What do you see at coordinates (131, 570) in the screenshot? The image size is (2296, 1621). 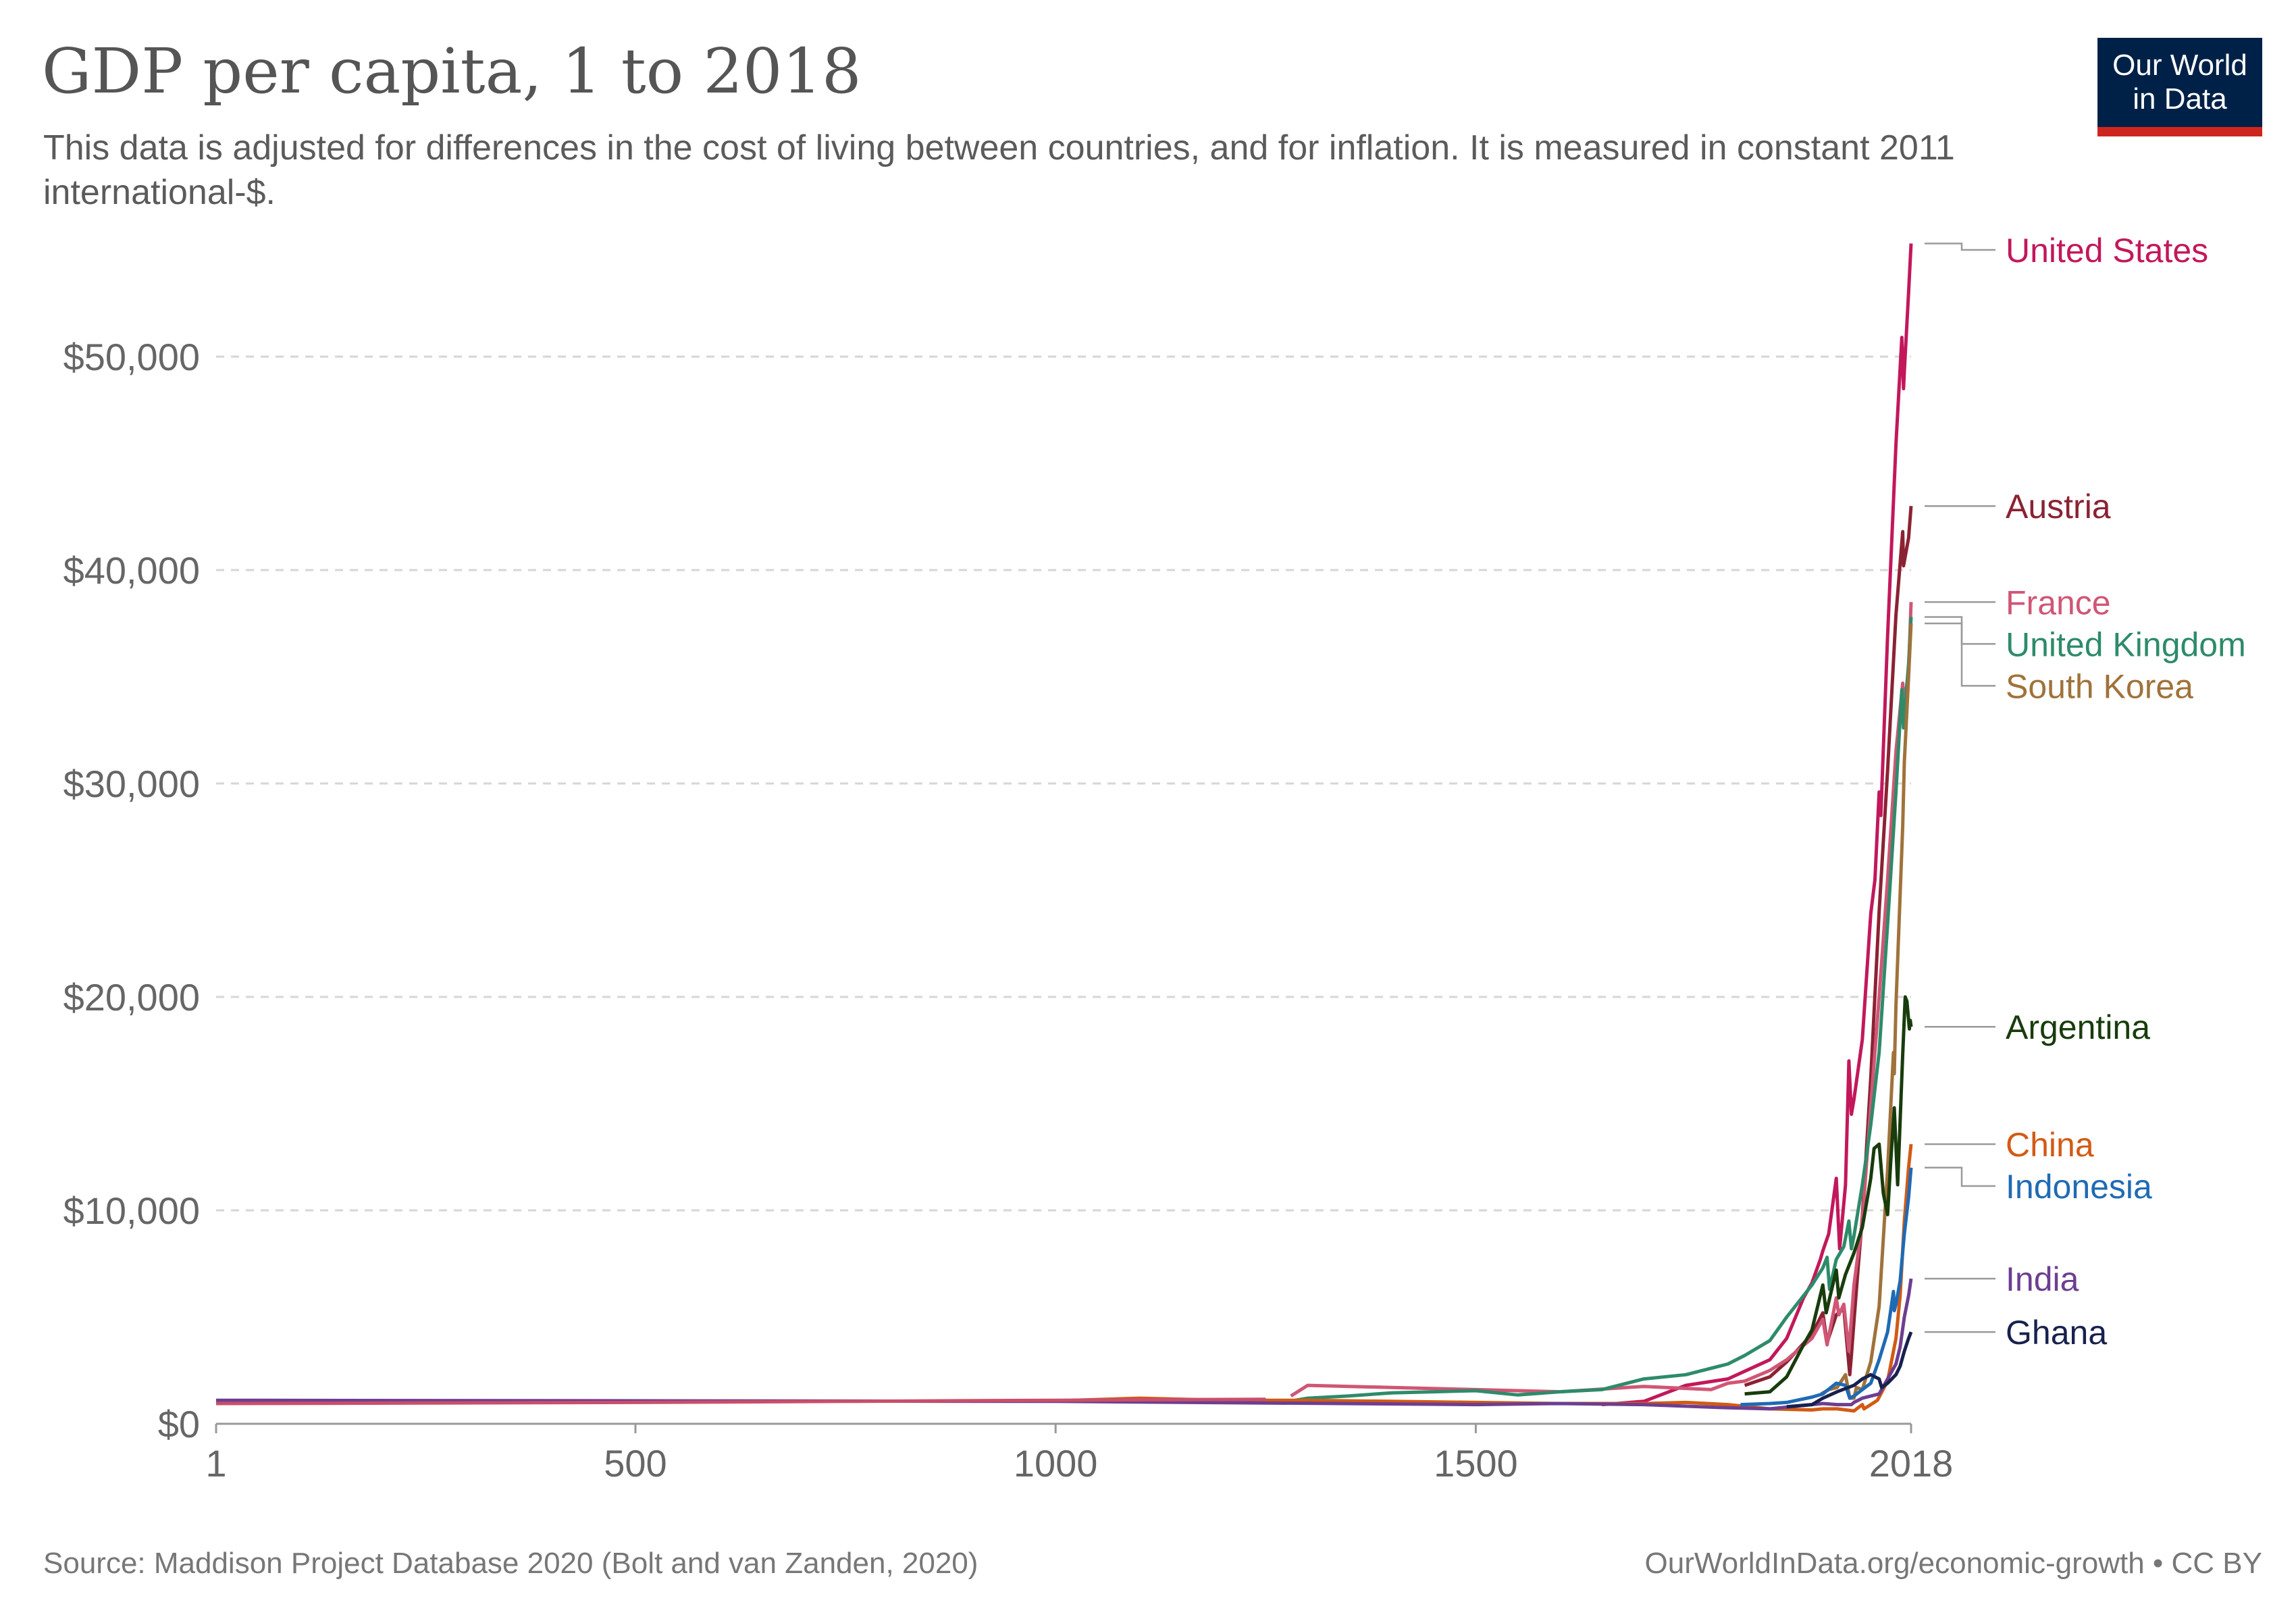 I see `y-tick-label: $40,000` at bounding box center [131, 570].